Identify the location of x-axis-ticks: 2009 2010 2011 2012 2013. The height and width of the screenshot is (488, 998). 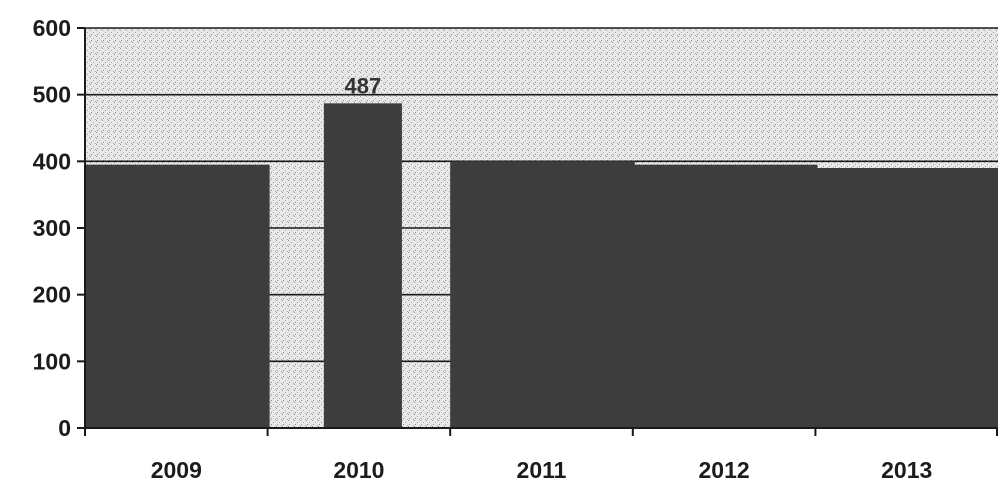
(541, 455).